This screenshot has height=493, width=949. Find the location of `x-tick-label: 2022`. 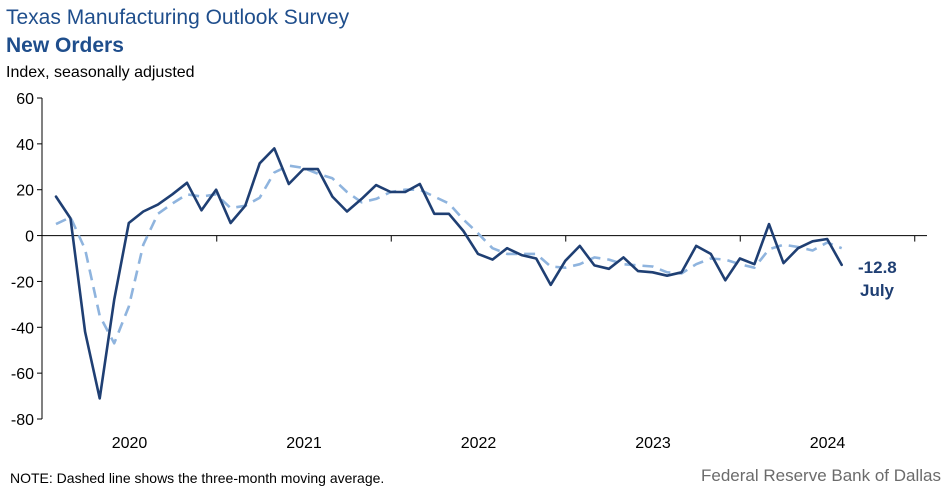

x-tick-label: 2022 is located at coordinates (479, 443).